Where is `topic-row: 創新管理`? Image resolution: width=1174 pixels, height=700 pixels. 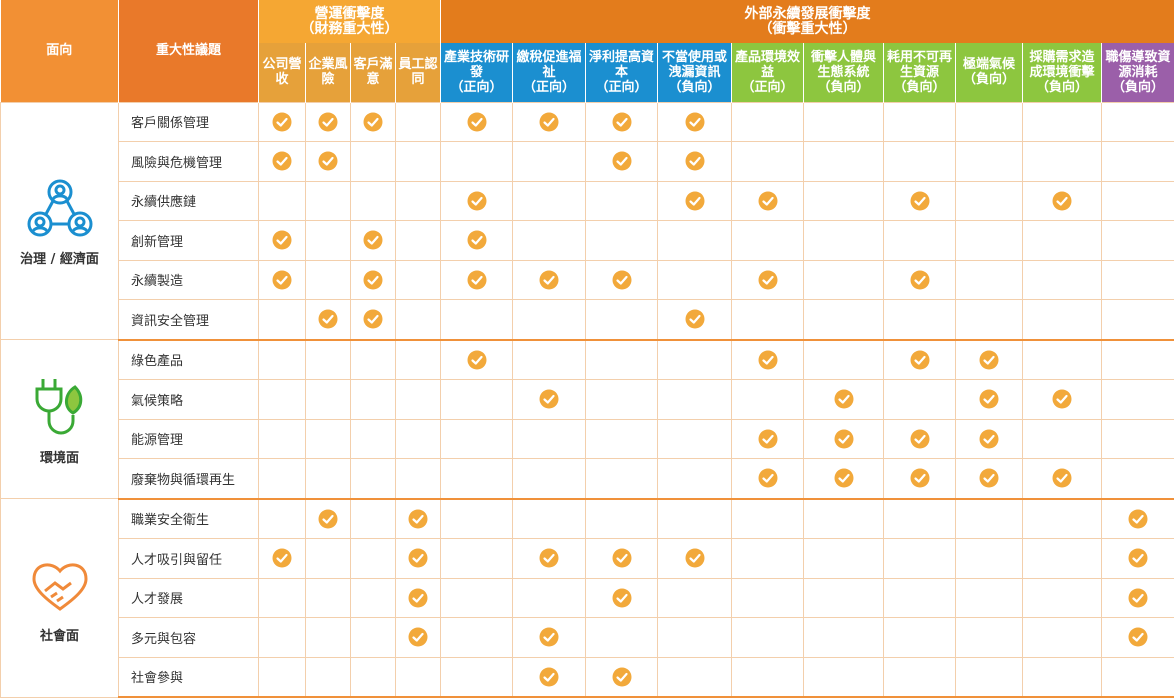 topic-row: 創新管理 is located at coordinates (587, 240).